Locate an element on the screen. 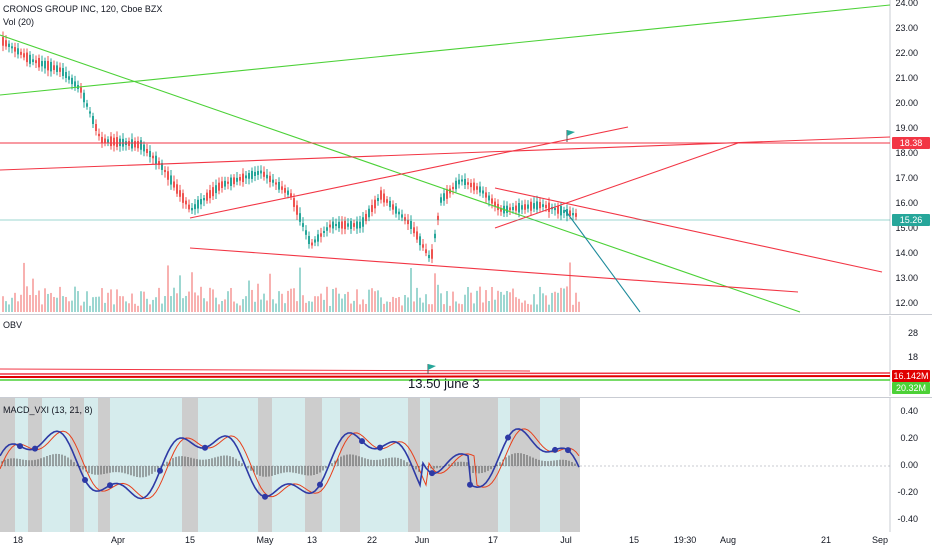 This screenshot has height=550, width=932. obv-label: OBV is located at coordinates (13, 325).